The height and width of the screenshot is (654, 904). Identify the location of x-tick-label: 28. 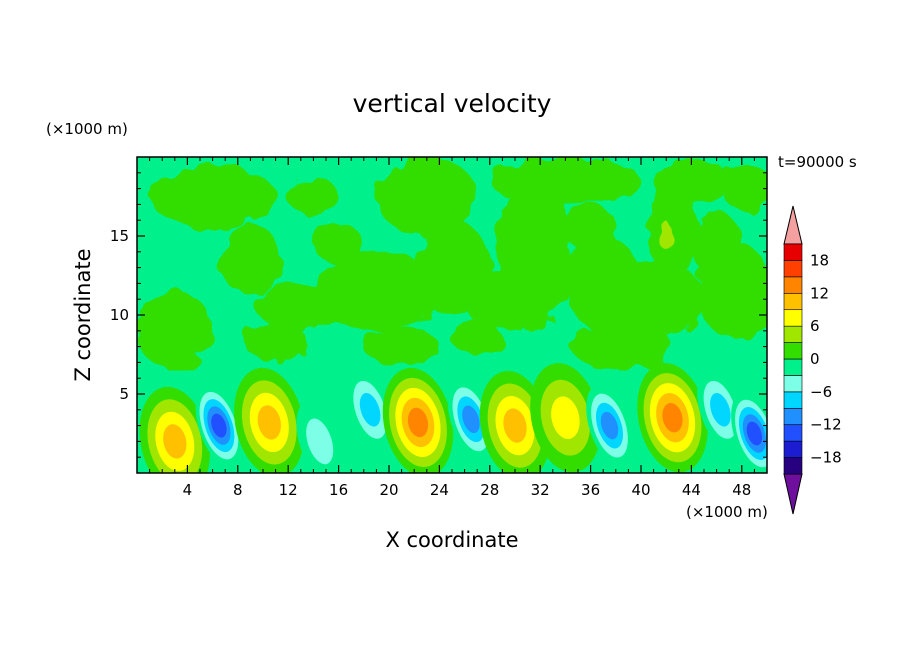
(489, 490).